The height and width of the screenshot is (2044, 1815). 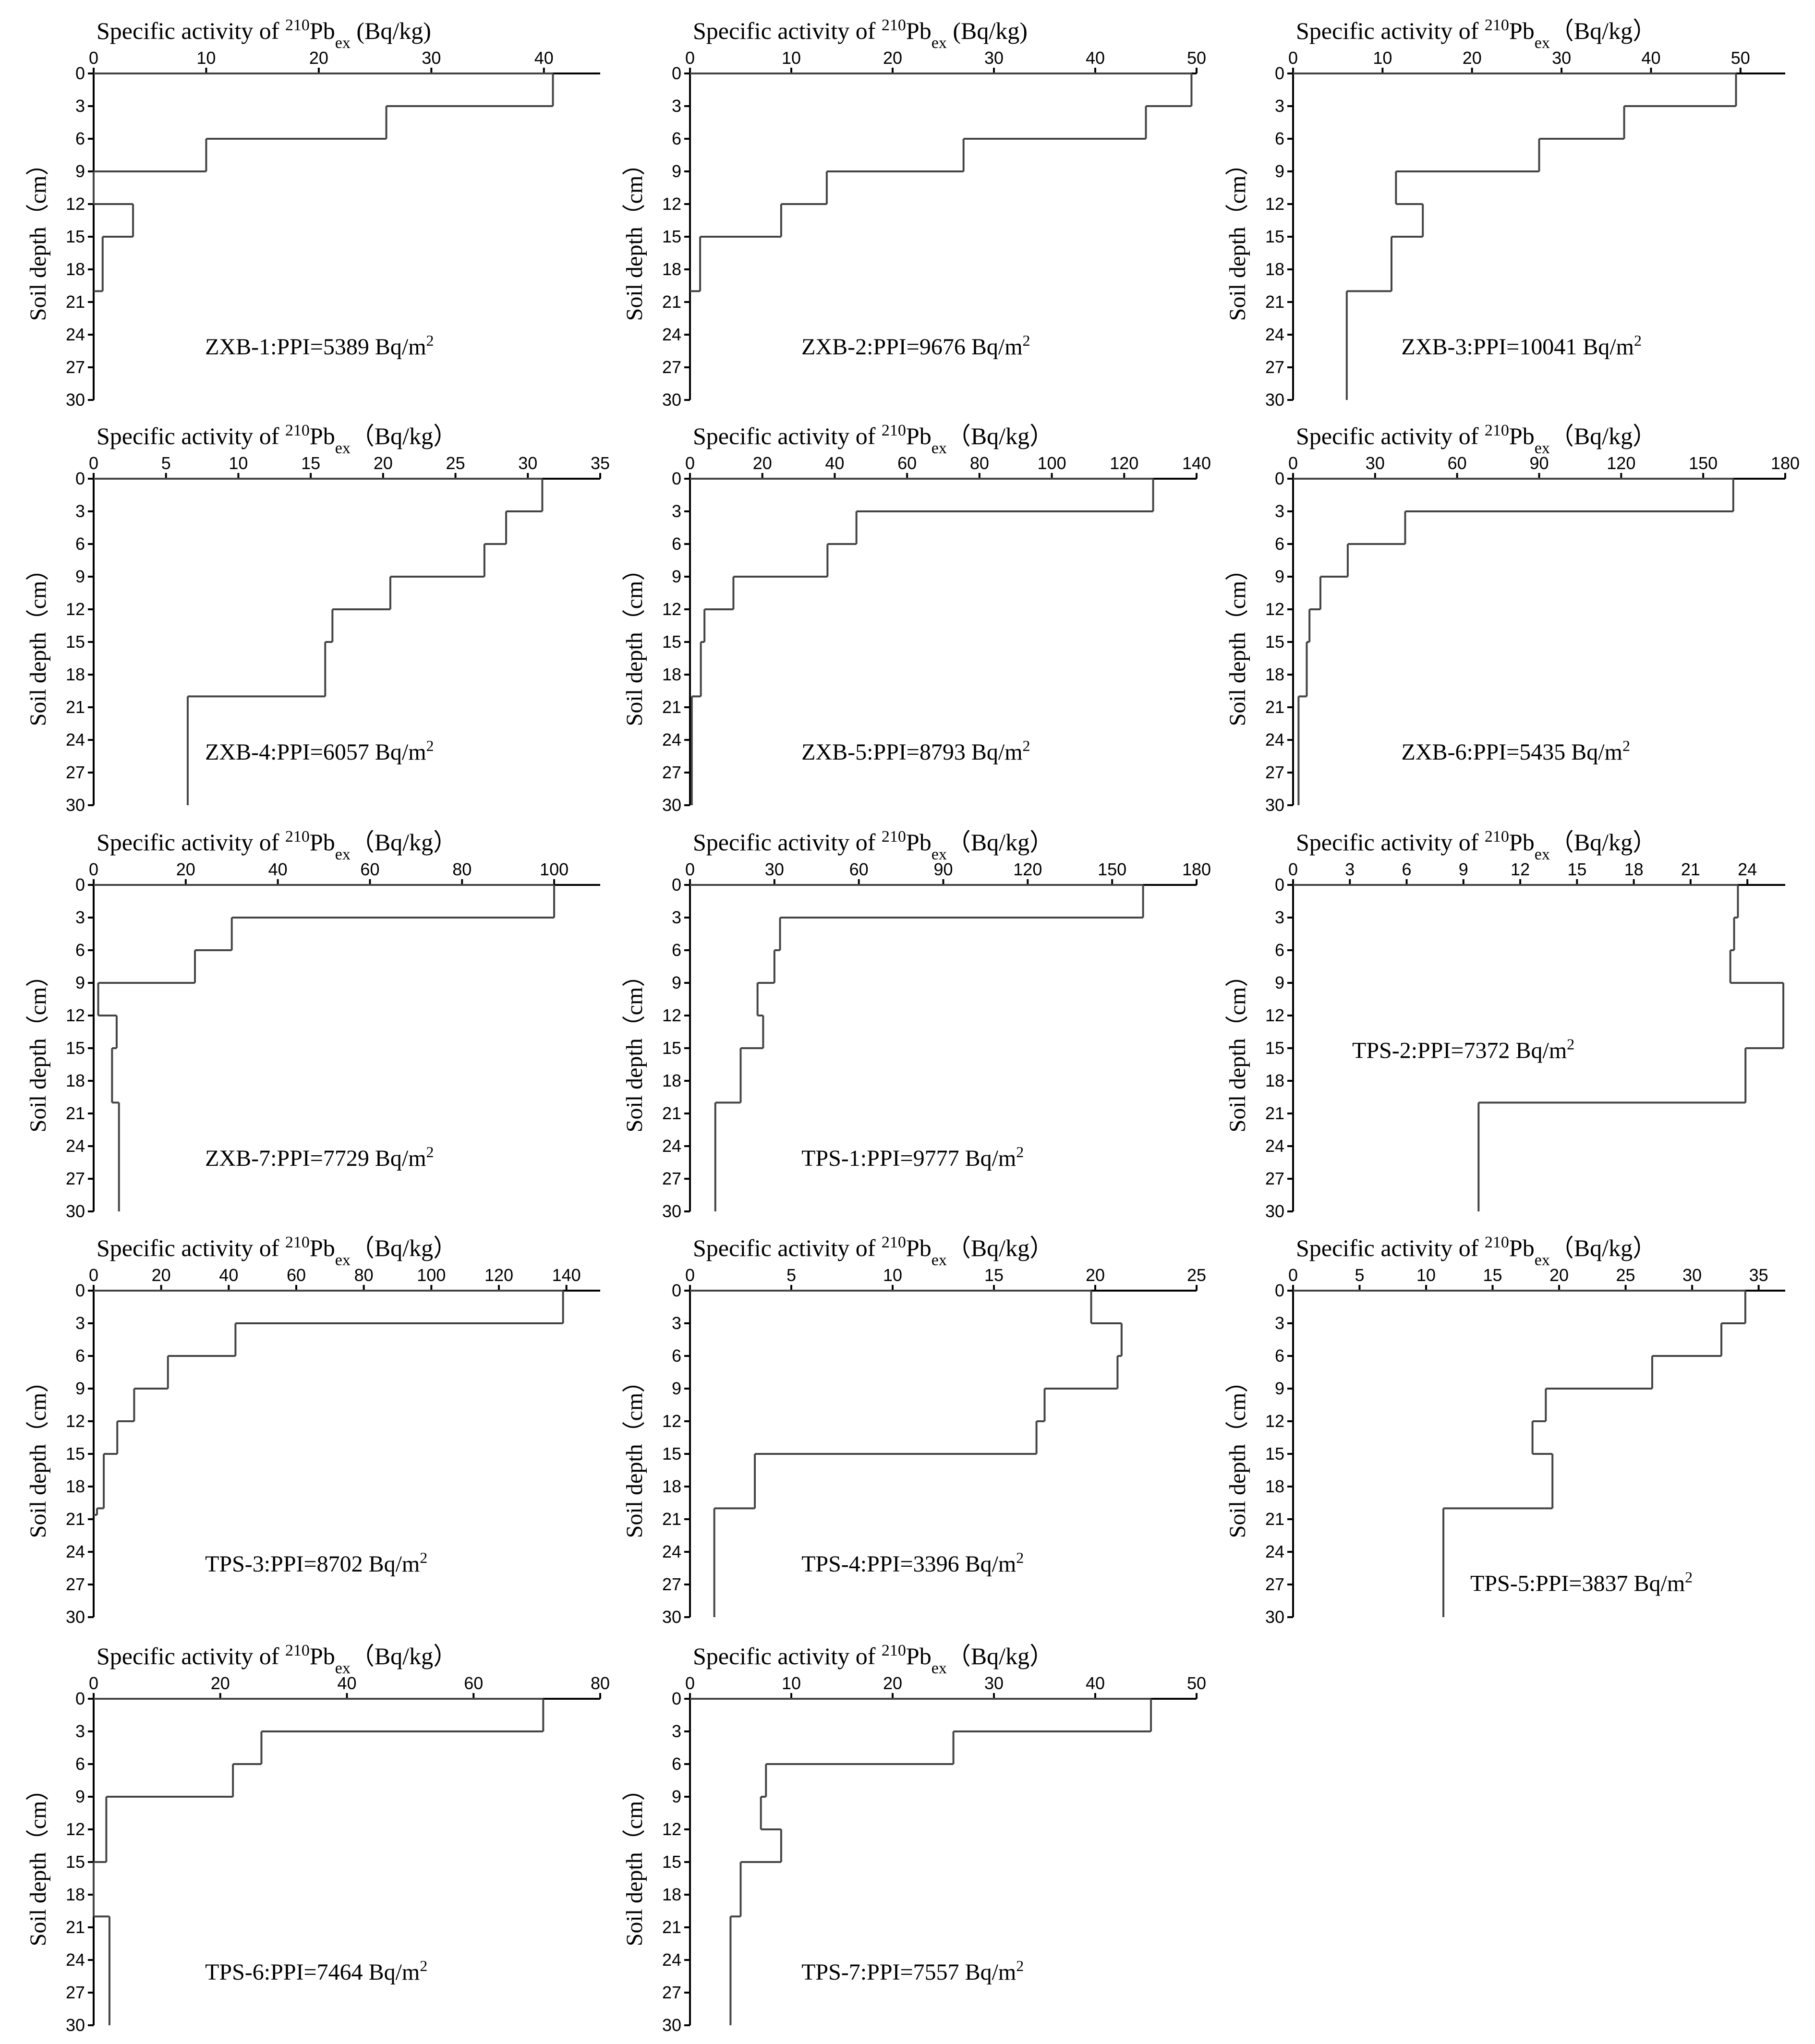 I want to click on x-tick-label: 140, so click(x=567, y=1275).